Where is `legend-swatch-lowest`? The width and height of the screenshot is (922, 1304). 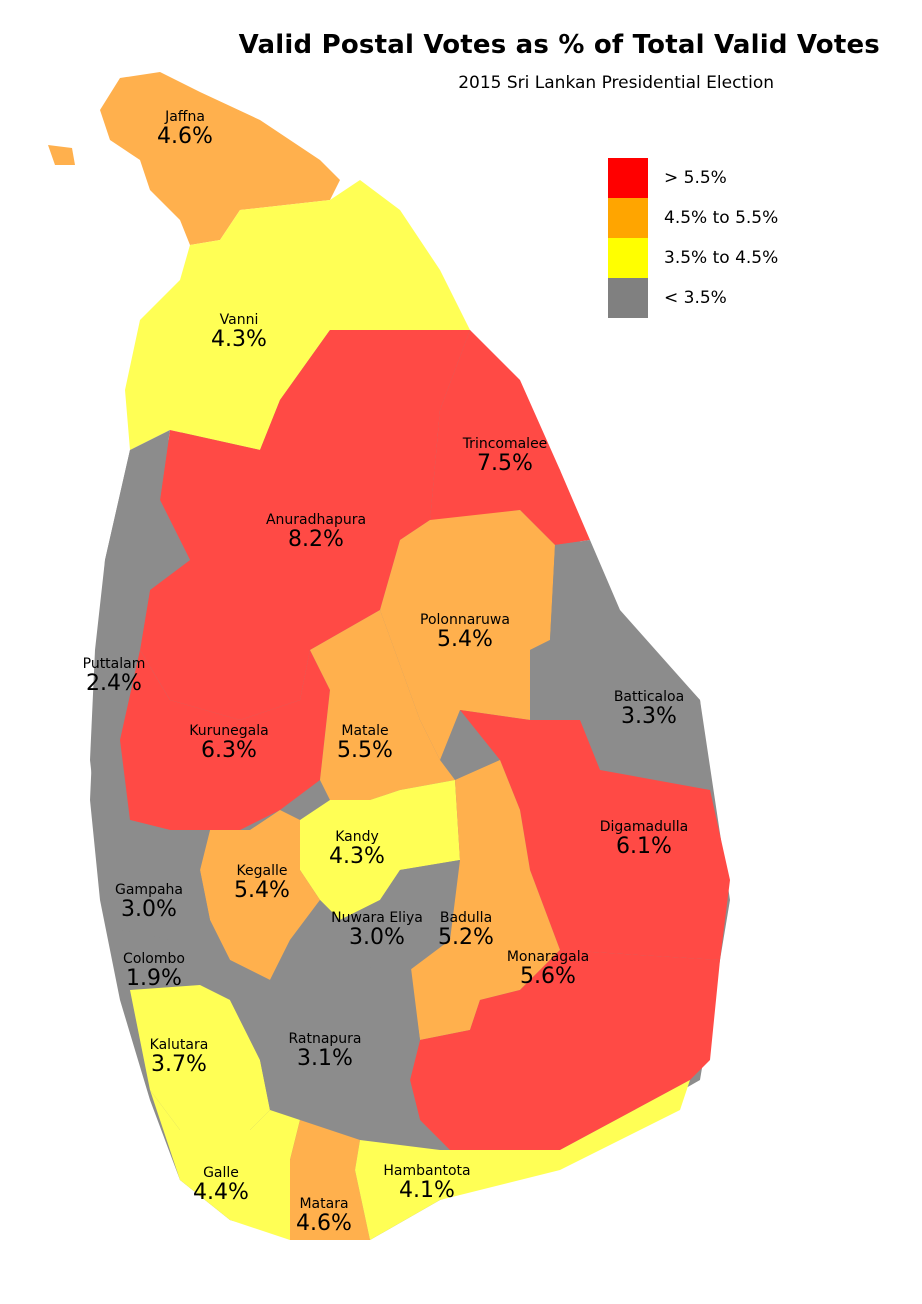 legend-swatch-lowest is located at coordinates (628, 298).